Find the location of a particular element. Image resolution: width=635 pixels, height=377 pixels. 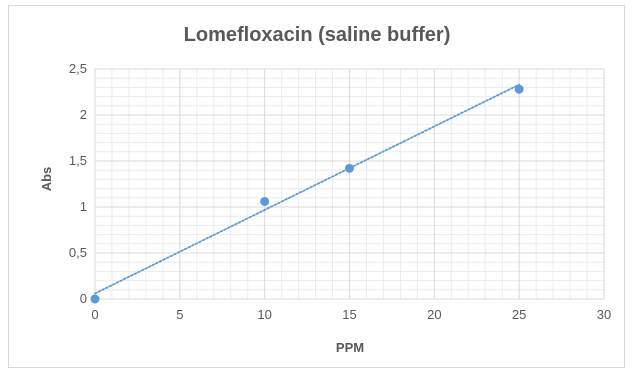

x-tick-label: 5 is located at coordinates (179, 314).